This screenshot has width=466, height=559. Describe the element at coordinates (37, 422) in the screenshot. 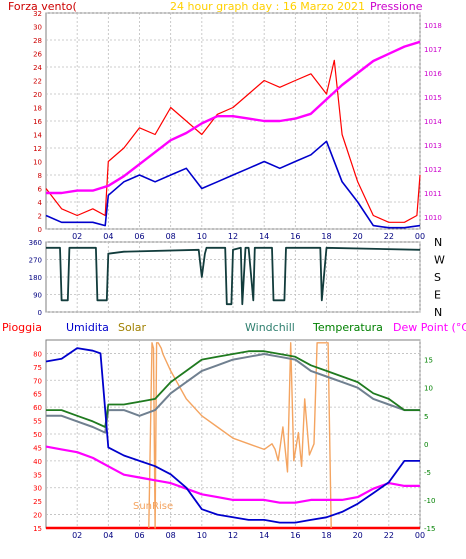

I see `y-tick-label-55: 55` at that location.